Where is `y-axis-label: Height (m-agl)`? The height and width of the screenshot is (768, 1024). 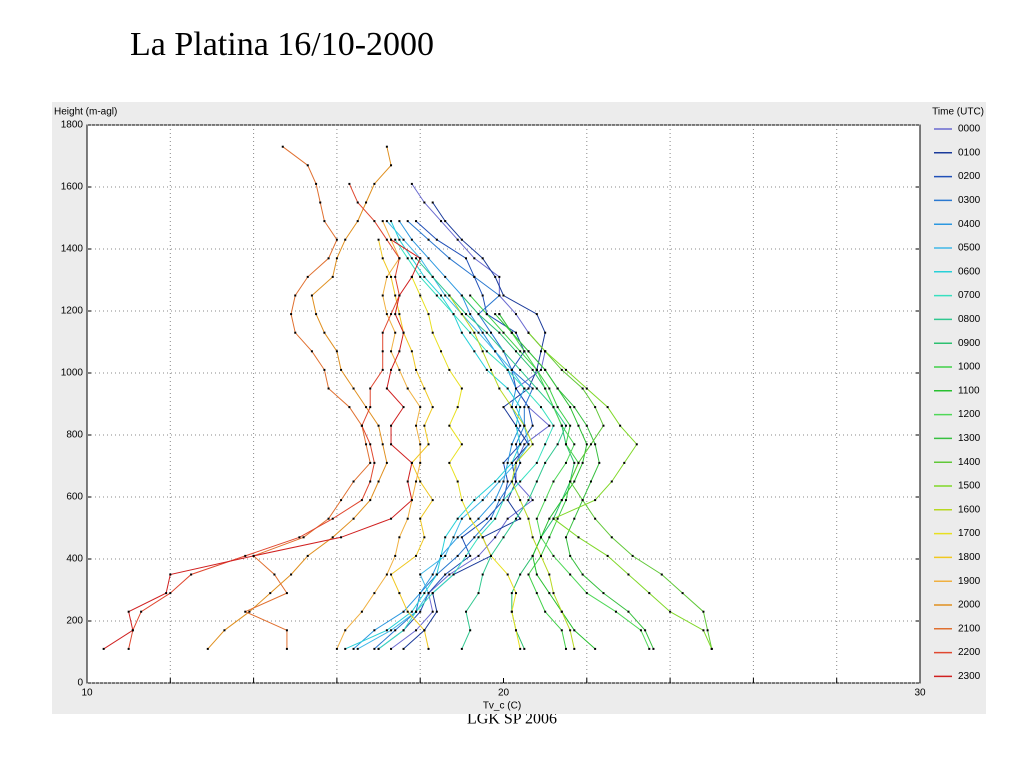
y-axis-label: Height (m-agl) is located at coordinates (85, 112).